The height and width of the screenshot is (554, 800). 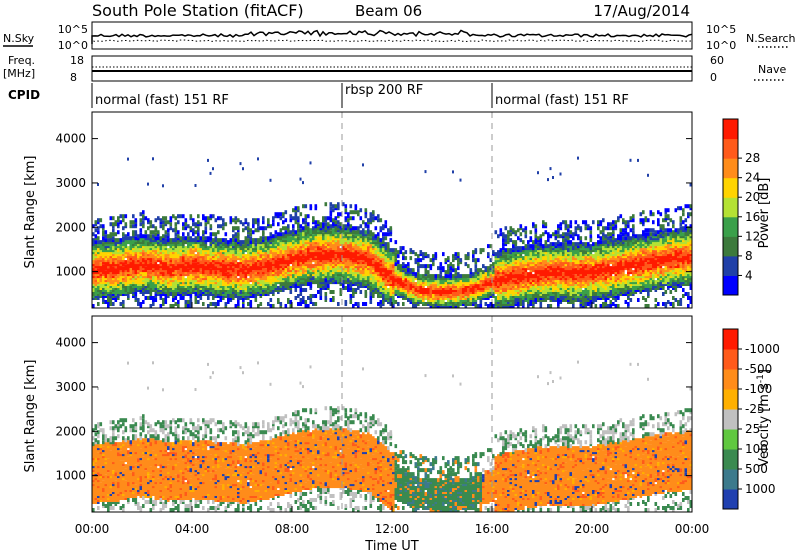 What do you see at coordinates (641, 11) in the screenshot?
I see `date-label: 17/Aug/2014` at bounding box center [641, 11].